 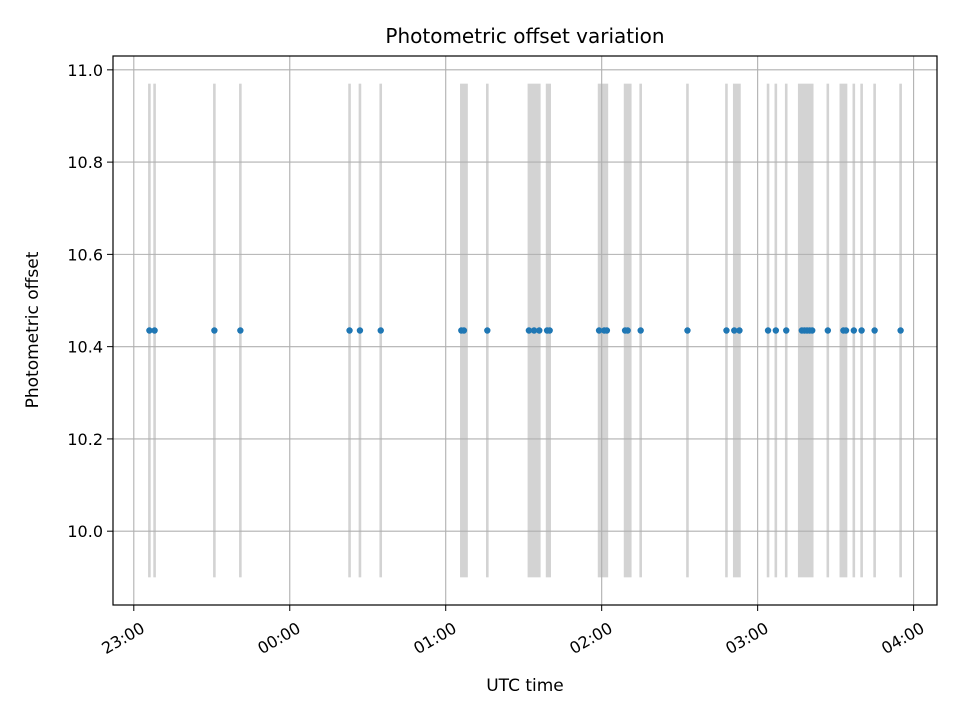 What do you see at coordinates (90, 301) in the screenshot?
I see `y-axis-ticks: 10.0 10.2 10.4 10.6 10.8 11.0` at bounding box center [90, 301].